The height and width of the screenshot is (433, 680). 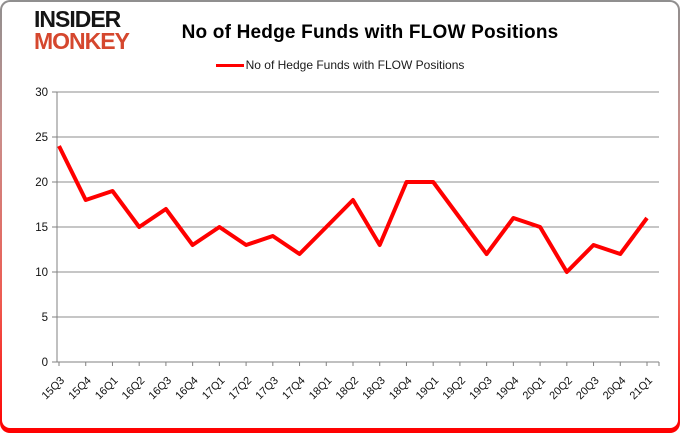 What do you see at coordinates (481, 389) in the screenshot?
I see `x-axis-label: 19Q3` at bounding box center [481, 389].